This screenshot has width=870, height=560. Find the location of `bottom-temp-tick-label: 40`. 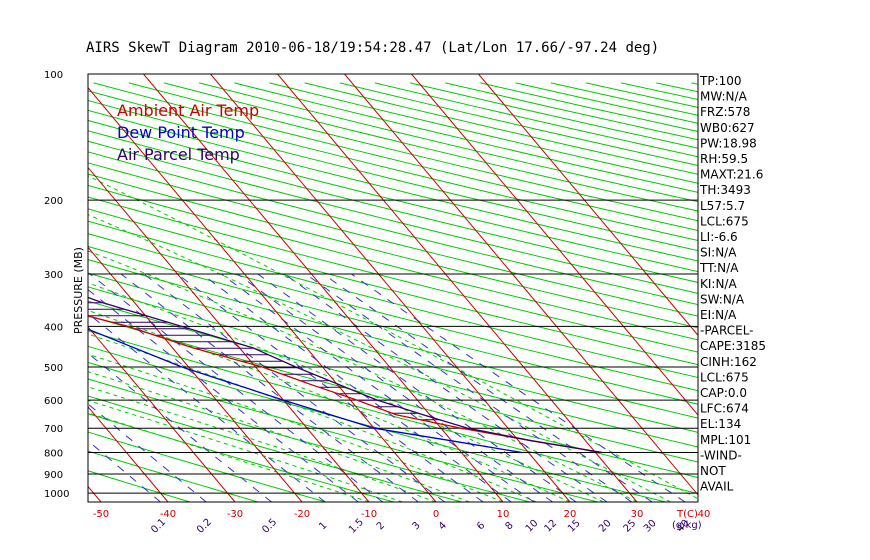

bottom-temp-tick-label: 40 is located at coordinates (704, 514).